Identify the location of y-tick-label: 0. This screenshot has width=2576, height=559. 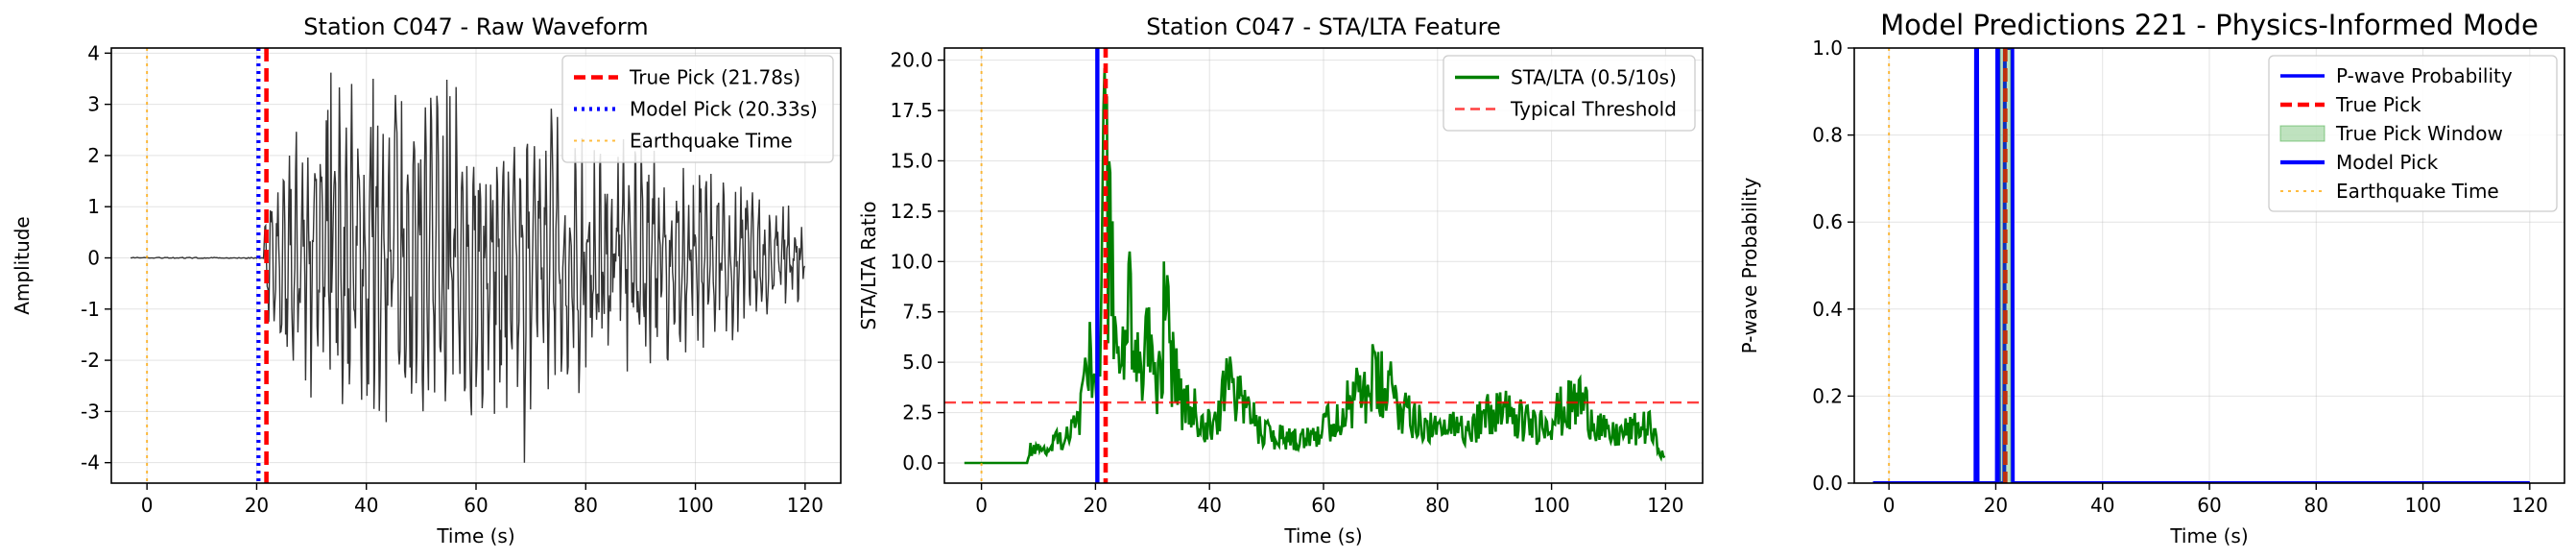
(93, 258).